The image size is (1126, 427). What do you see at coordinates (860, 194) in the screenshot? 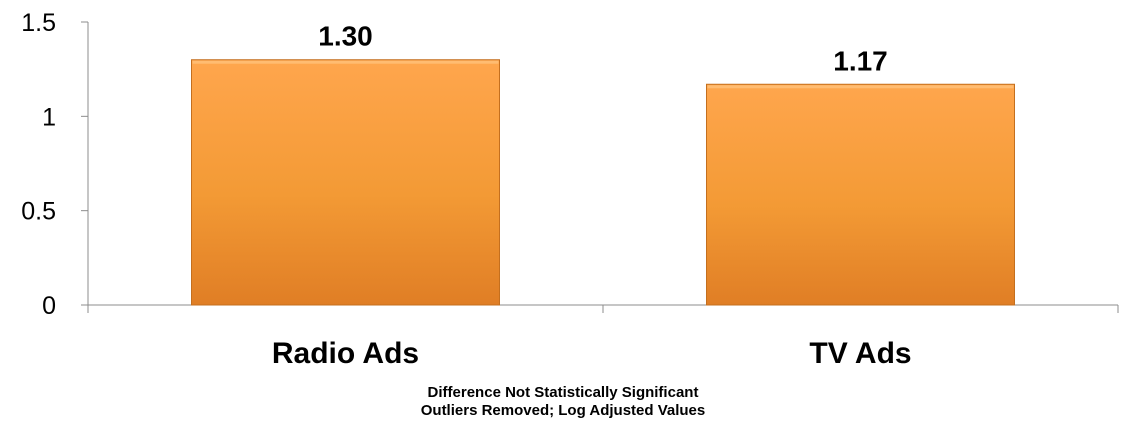
I see `bar-tv-ads` at bounding box center [860, 194].